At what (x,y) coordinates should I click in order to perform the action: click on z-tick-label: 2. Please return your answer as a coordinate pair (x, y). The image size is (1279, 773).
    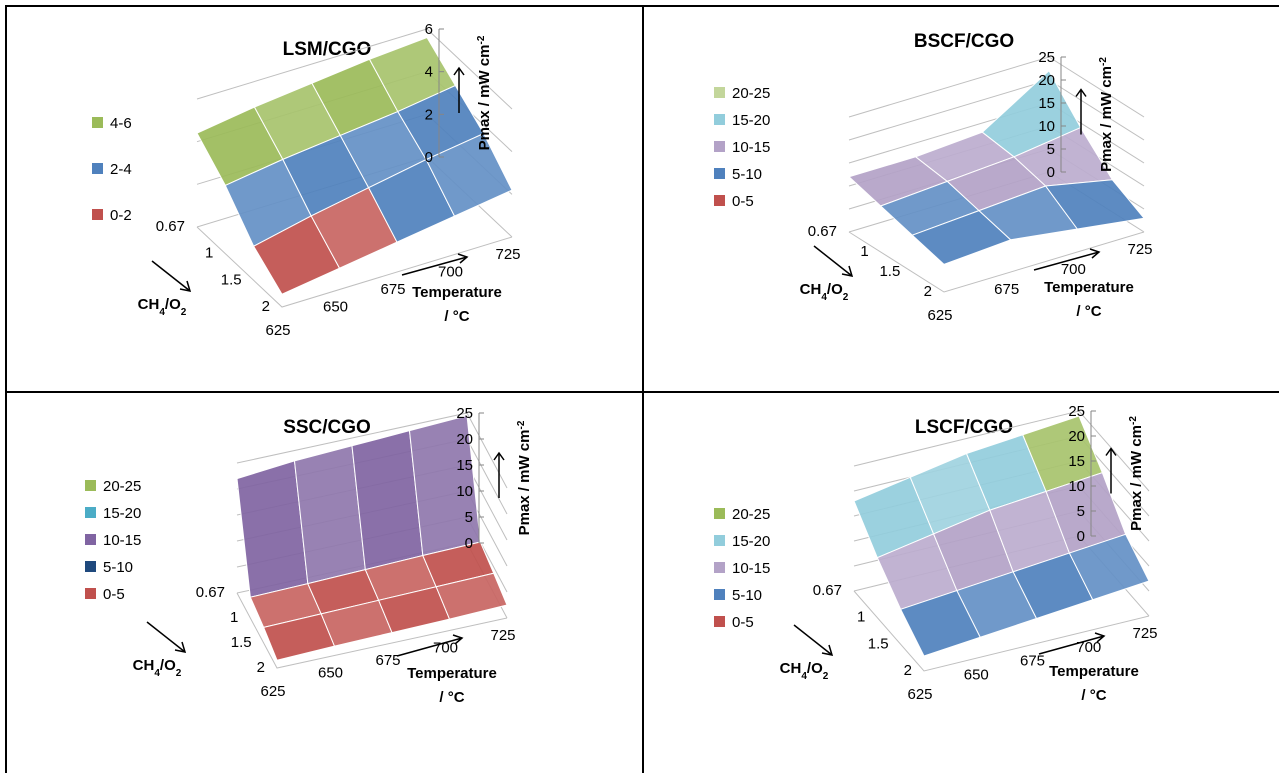
    Looking at the image, I should click on (429, 114).